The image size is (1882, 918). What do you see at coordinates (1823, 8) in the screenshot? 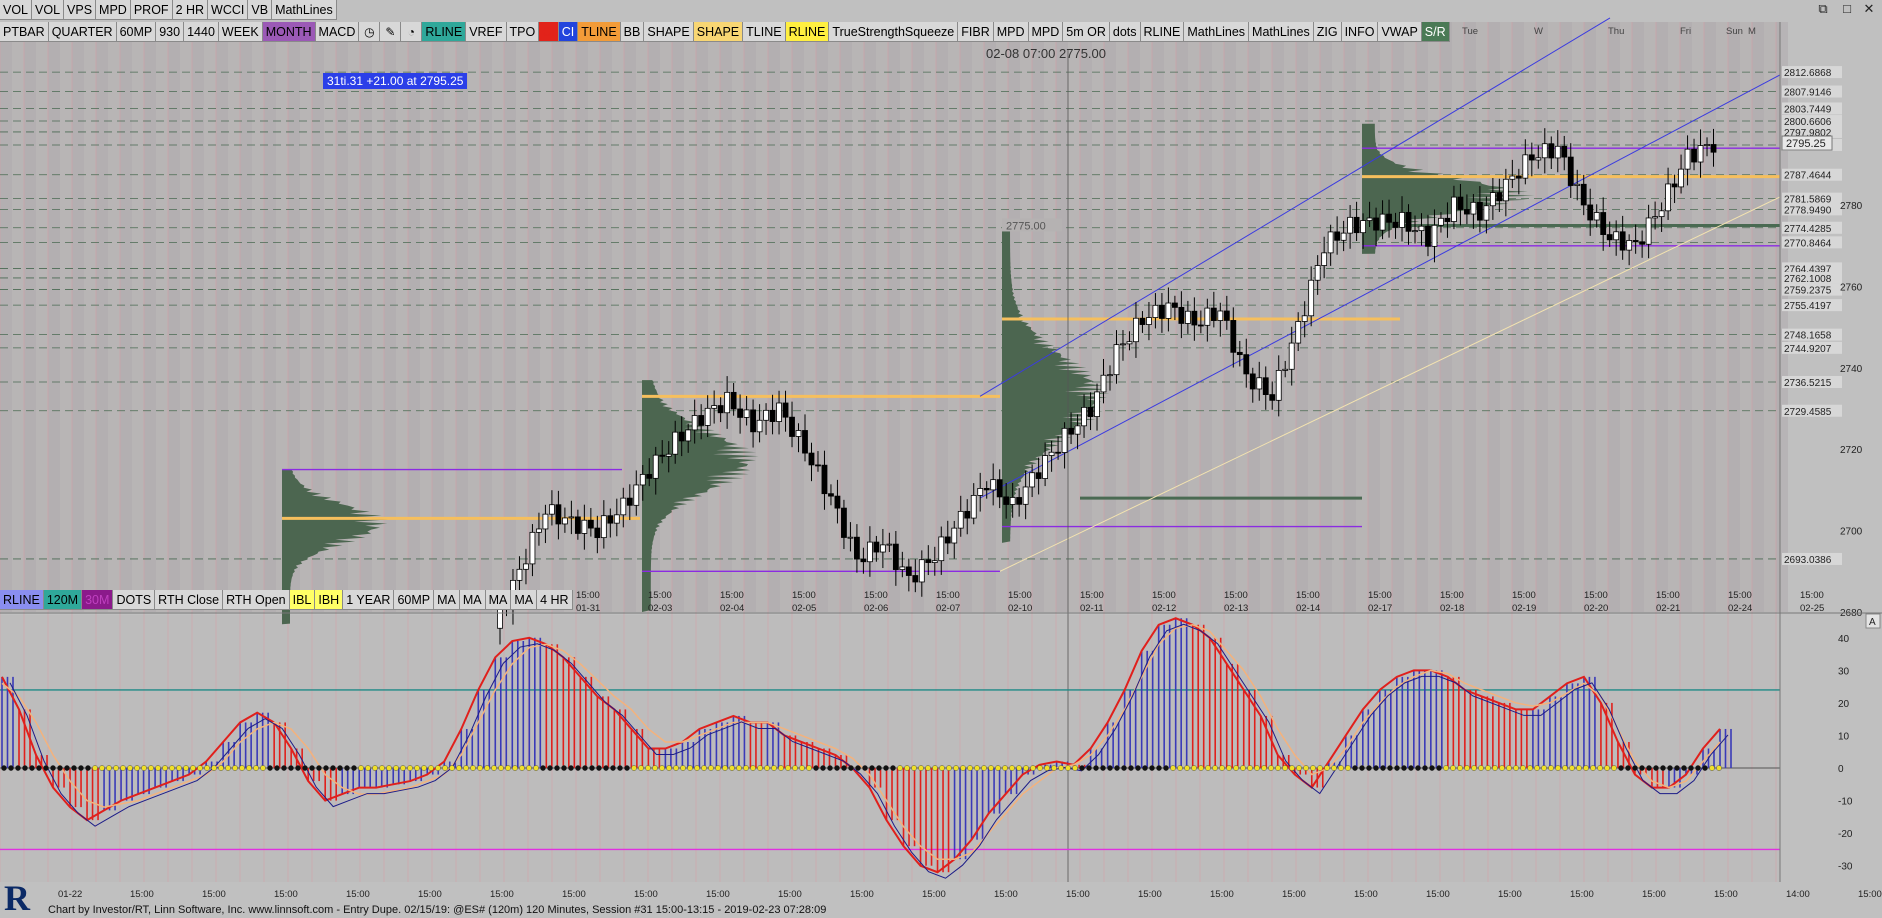
I see `restore-window-icon: ⧉` at bounding box center [1823, 8].